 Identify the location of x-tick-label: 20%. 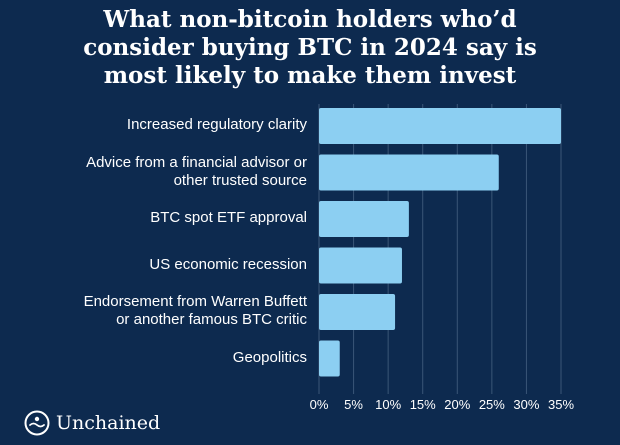
(457, 404).